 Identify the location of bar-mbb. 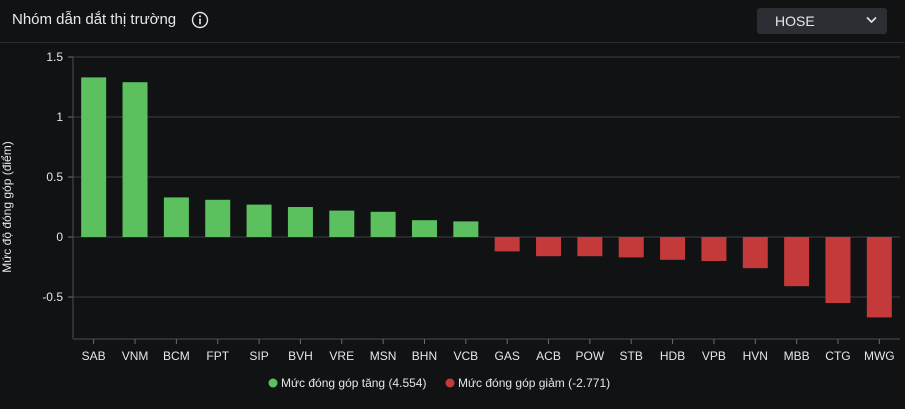
(797, 262).